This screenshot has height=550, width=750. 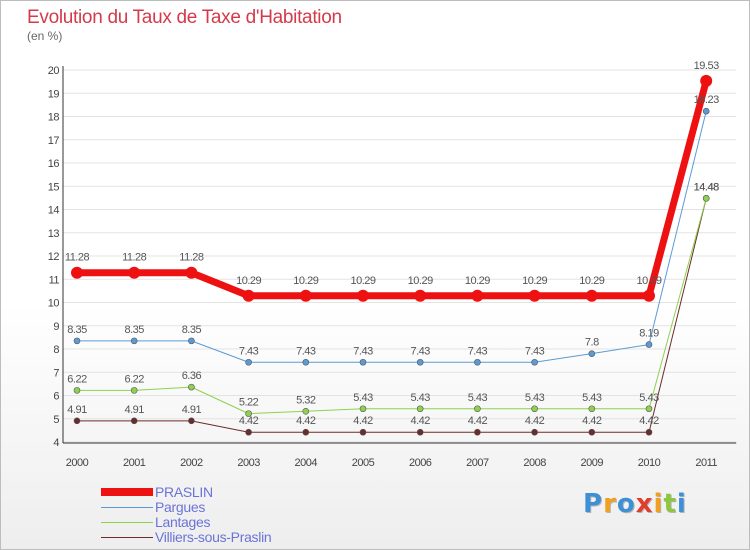 I want to click on y-tick-label: 6, so click(x=56, y=397).